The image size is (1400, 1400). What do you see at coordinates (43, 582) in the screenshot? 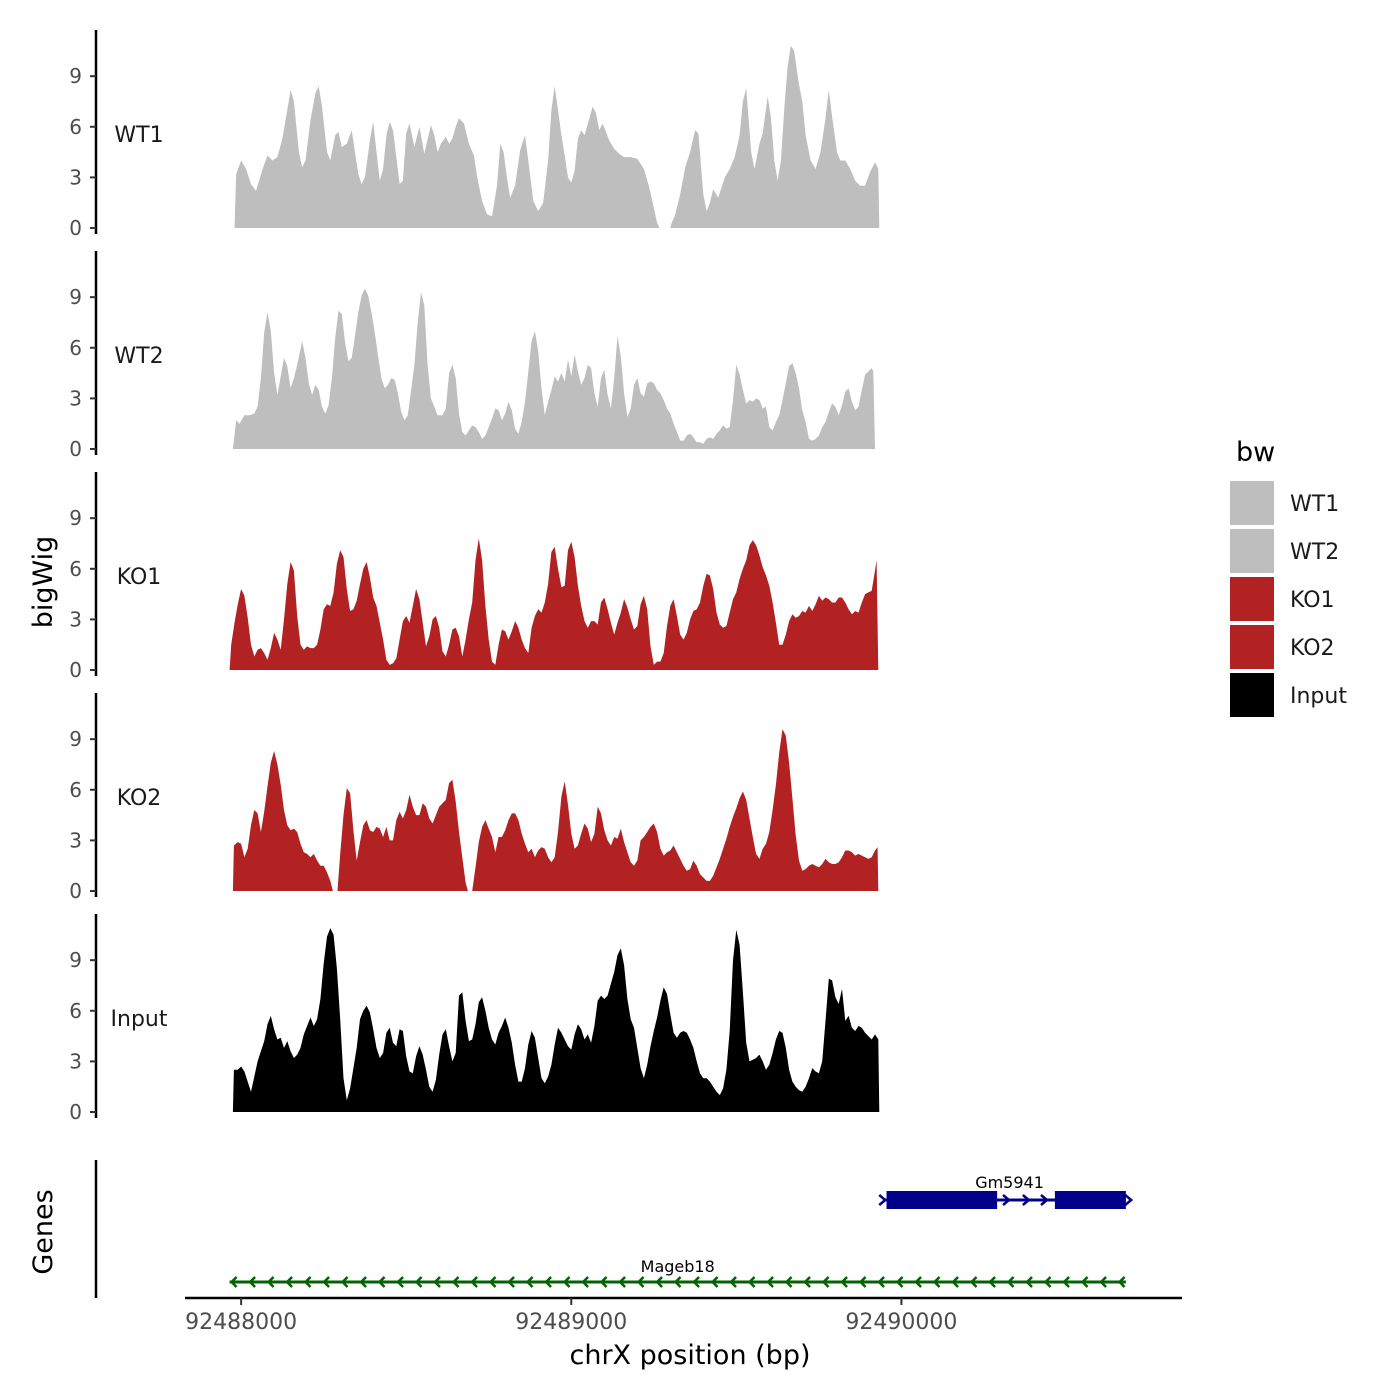
I see `y-axis-title: bigWig` at bounding box center [43, 582].